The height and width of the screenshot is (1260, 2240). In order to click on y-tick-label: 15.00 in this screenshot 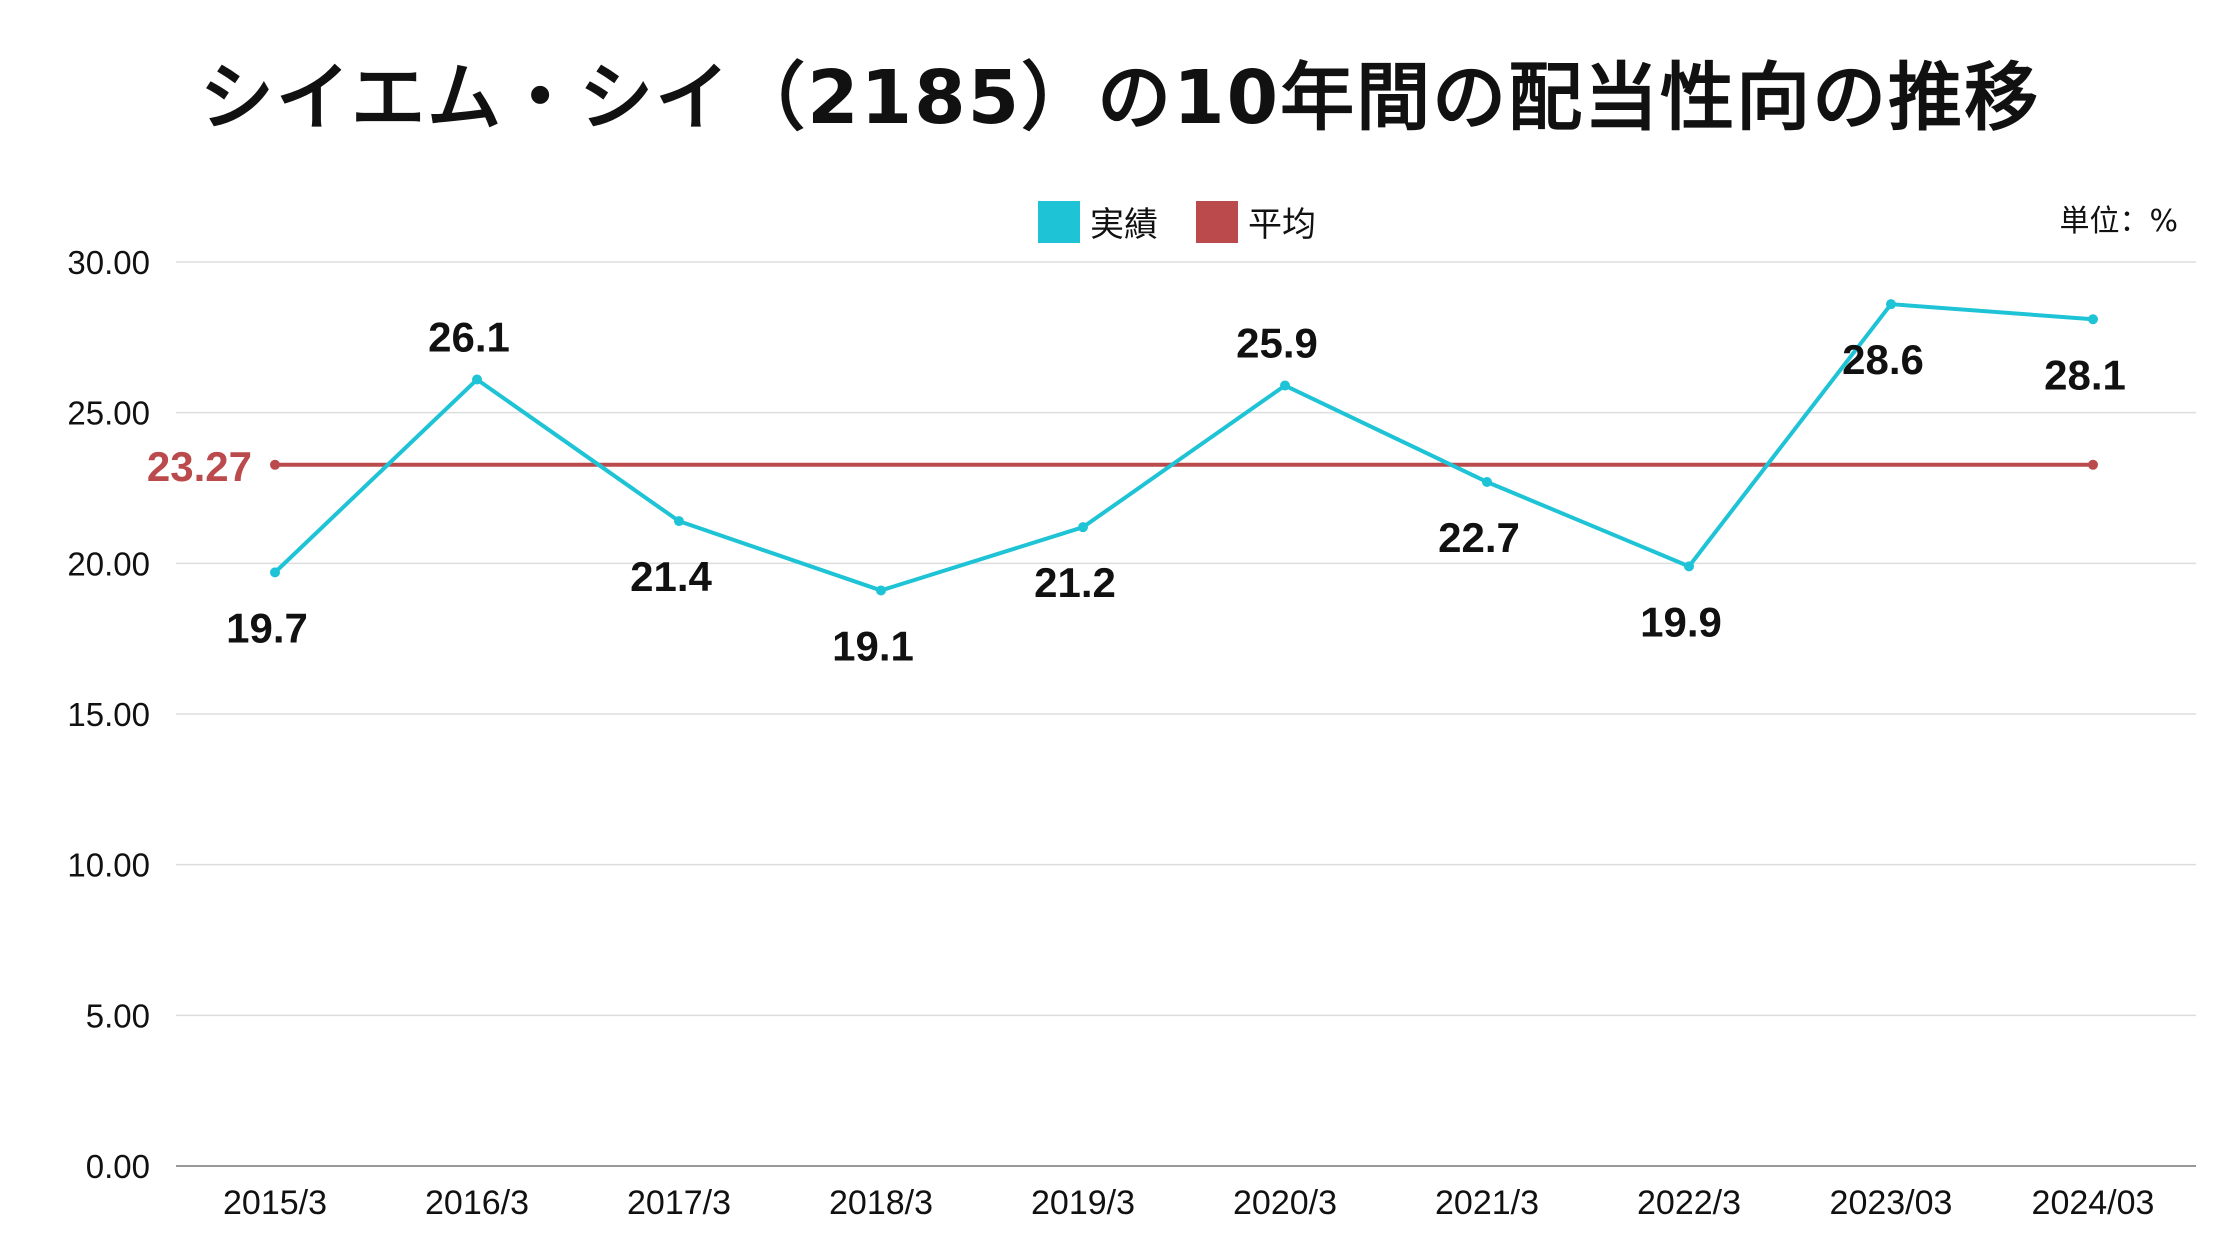, I will do `click(108, 714)`.